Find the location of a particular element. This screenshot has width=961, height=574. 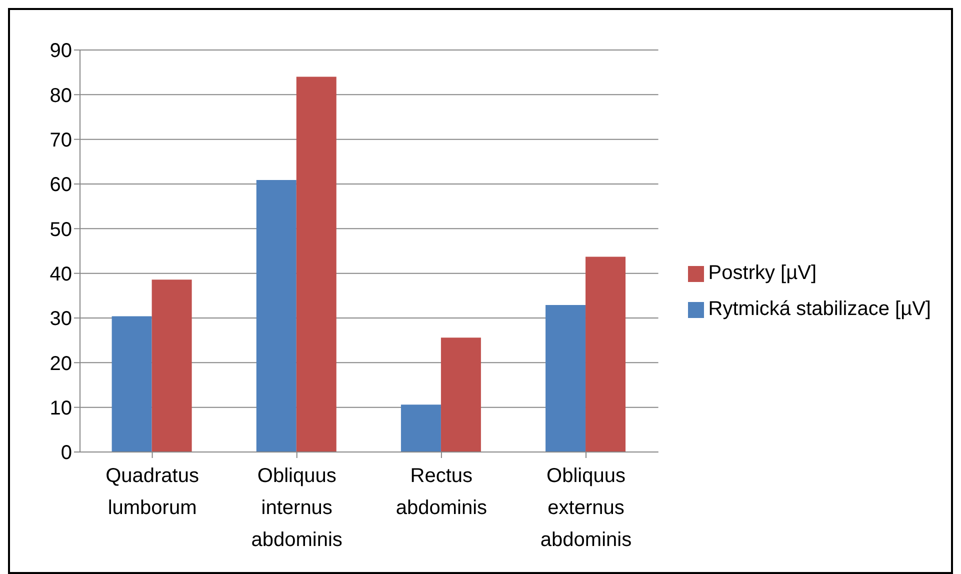

legend-label: Rytmická stabilizace [µV] is located at coordinates (819, 309).